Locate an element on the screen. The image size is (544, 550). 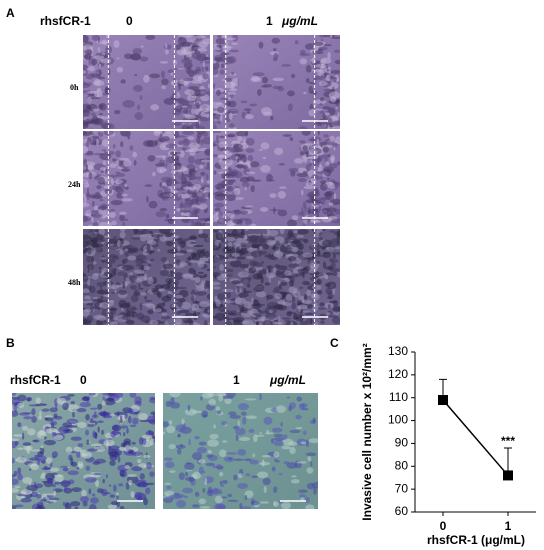
x-tick-label: 0 is located at coordinates (443, 526).